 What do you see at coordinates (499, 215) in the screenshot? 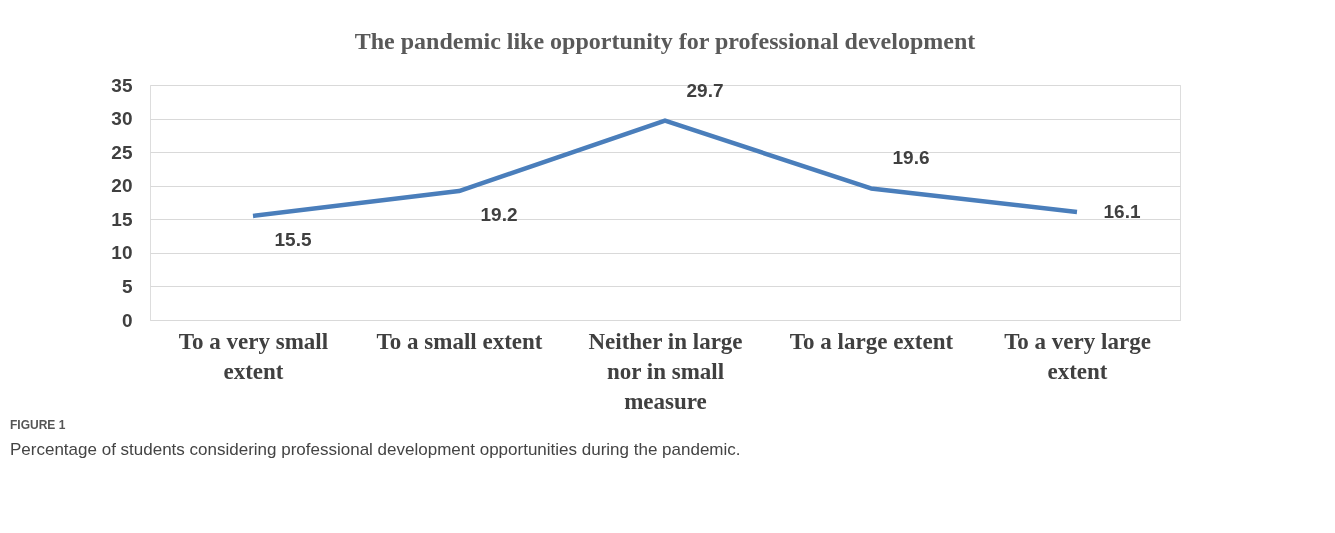
I see `data-label: 19.2` at bounding box center [499, 215].